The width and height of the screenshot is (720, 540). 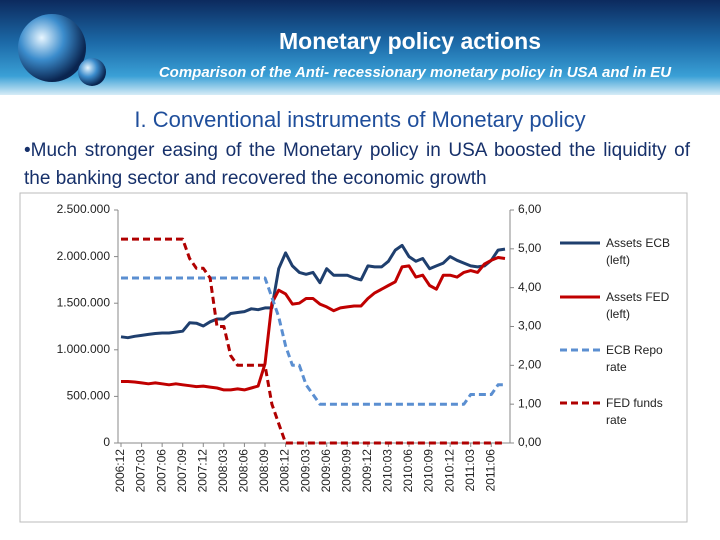 I want to click on y-tick-label: 2.500.000, so click(x=84, y=209).